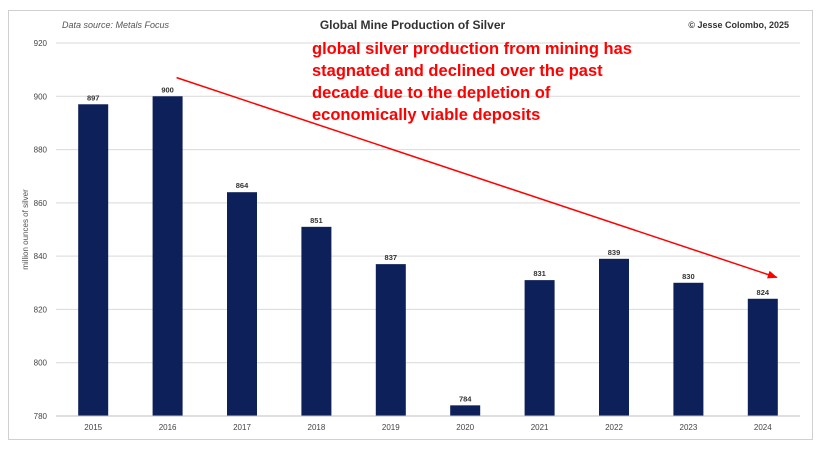 The image size is (825, 457). Describe the element at coordinates (242, 427) in the screenshot. I see `x-tick-label: 2017` at that location.